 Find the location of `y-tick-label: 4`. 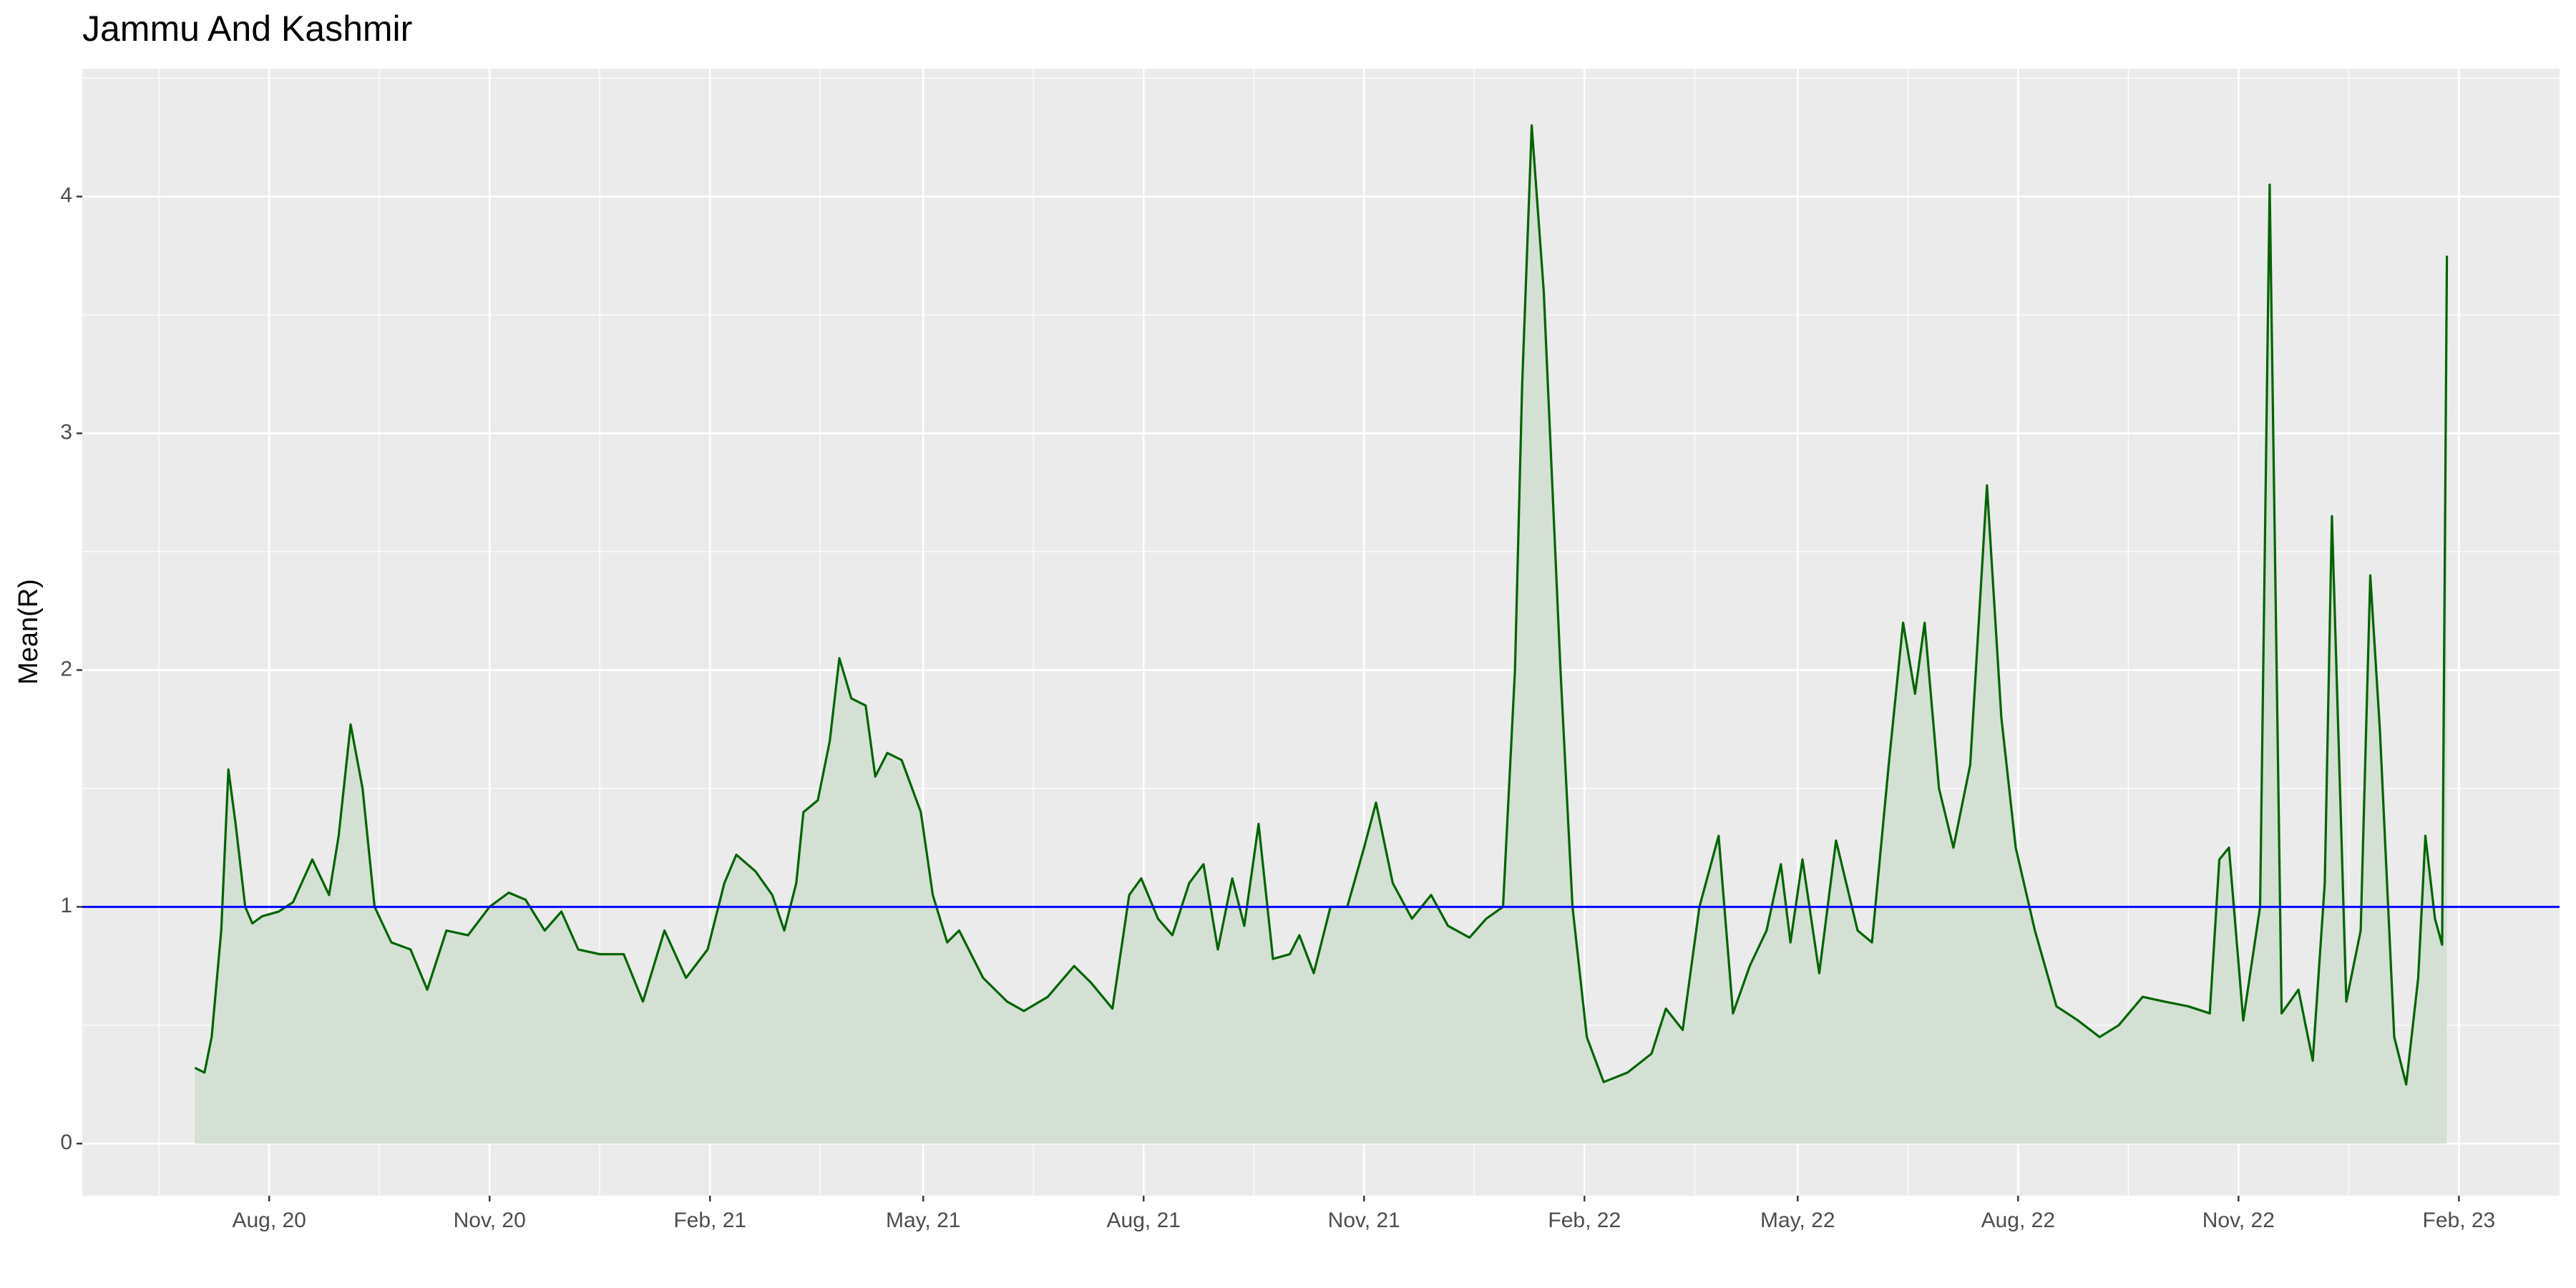

y-tick-label: 4 is located at coordinates (66, 196).